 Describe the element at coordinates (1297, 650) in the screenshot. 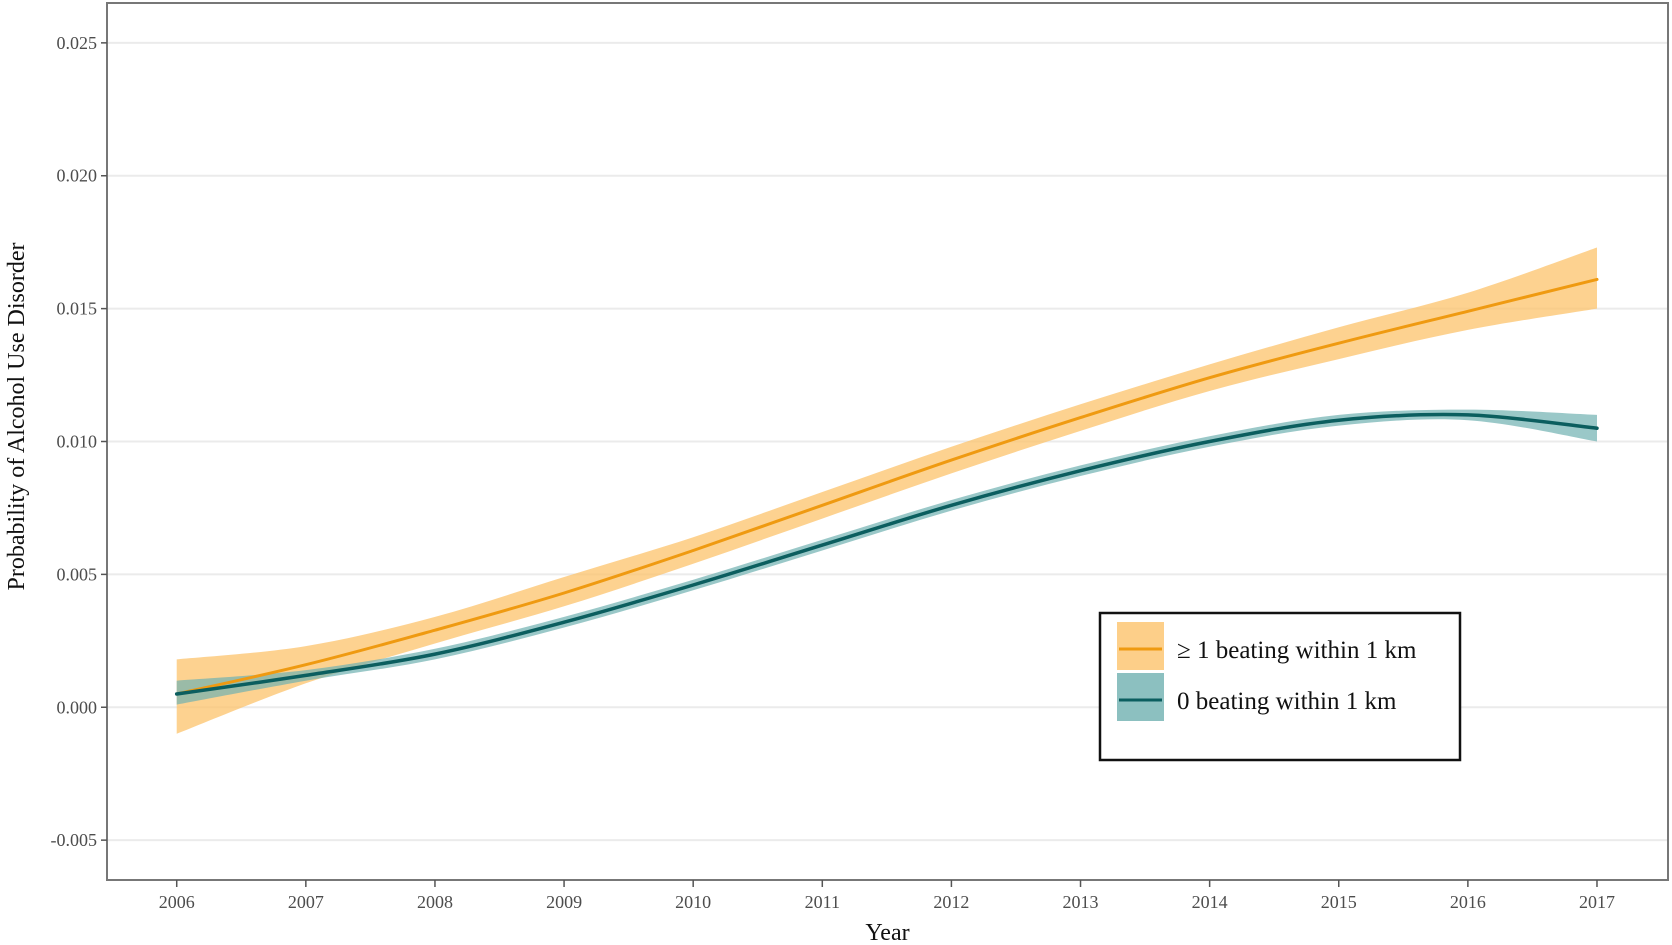

I see `legend-label-1-plus-beating: ≥ 1 beating within 1 km` at that location.